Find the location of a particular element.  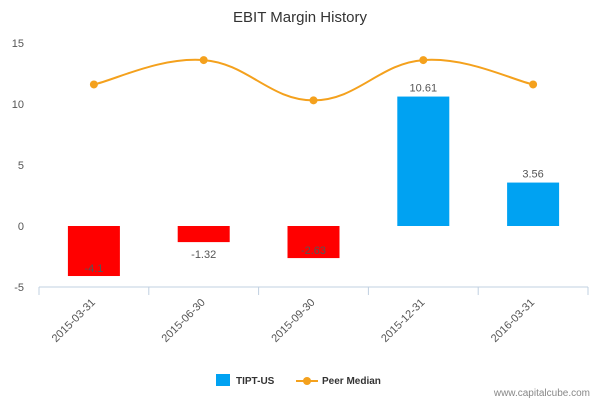

y-tick-label: -5 is located at coordinates (19, 288).